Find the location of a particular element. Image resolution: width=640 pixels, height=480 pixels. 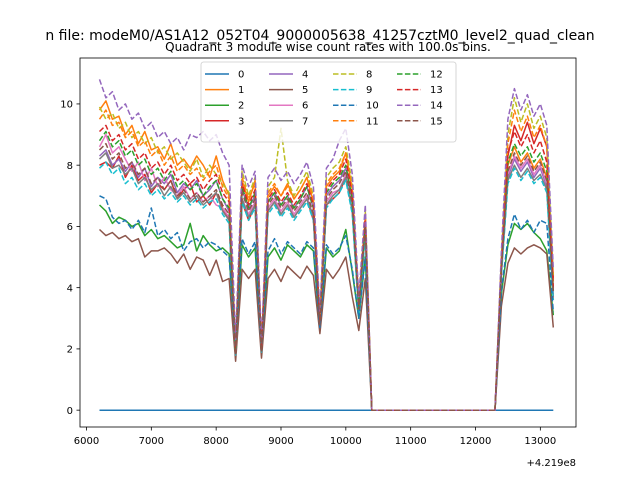

legend-label-5: 5 is located at coordinates (305, 90).